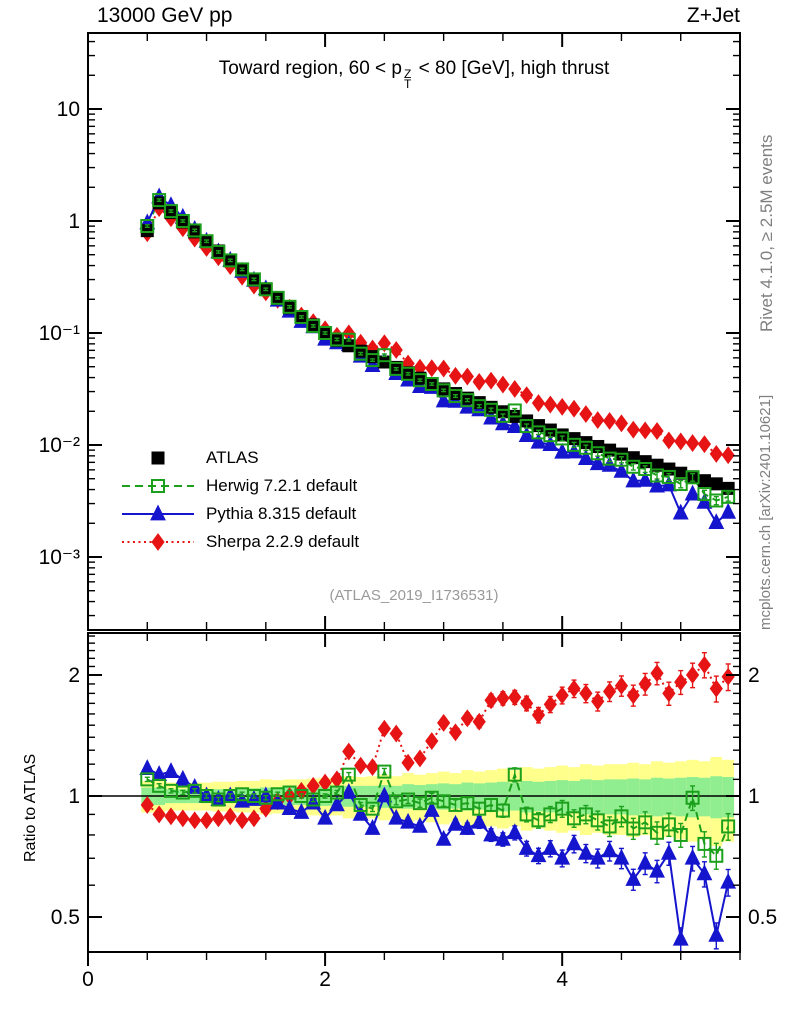  What do you see at coordinates (238, 486) in the screenshot?
I see `legend-item-herwig: Herwig 7.2.1 default` at bounding box center [238, 486].